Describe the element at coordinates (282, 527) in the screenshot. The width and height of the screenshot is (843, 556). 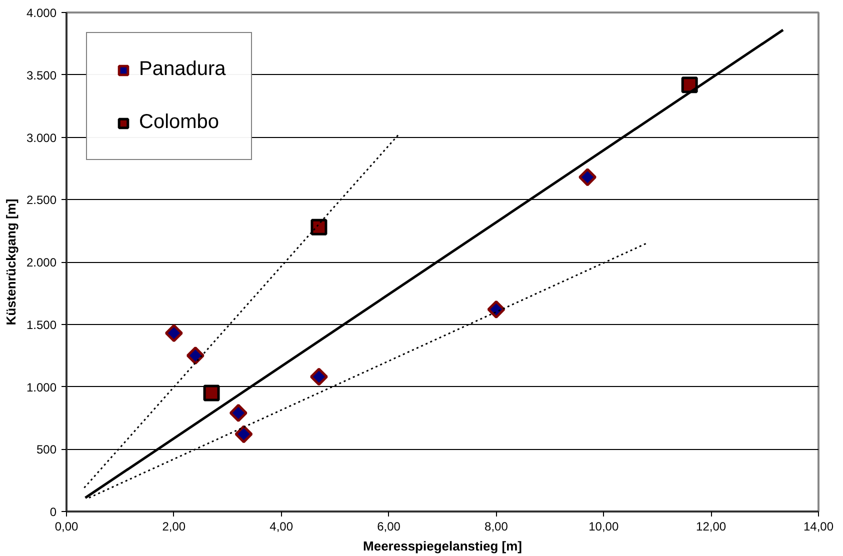
I see `x-tick-label: 4,00` at that location.